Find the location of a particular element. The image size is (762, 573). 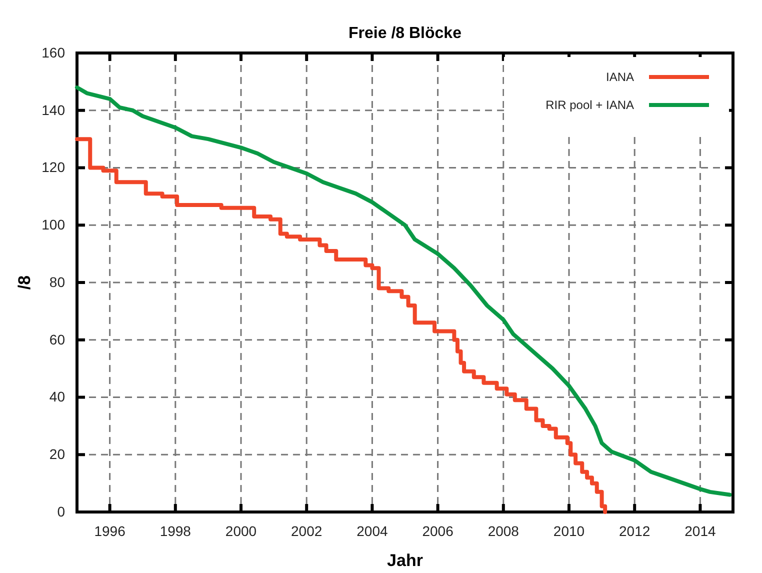

y-tick-label: 40 is located at coordinates (57, 396).